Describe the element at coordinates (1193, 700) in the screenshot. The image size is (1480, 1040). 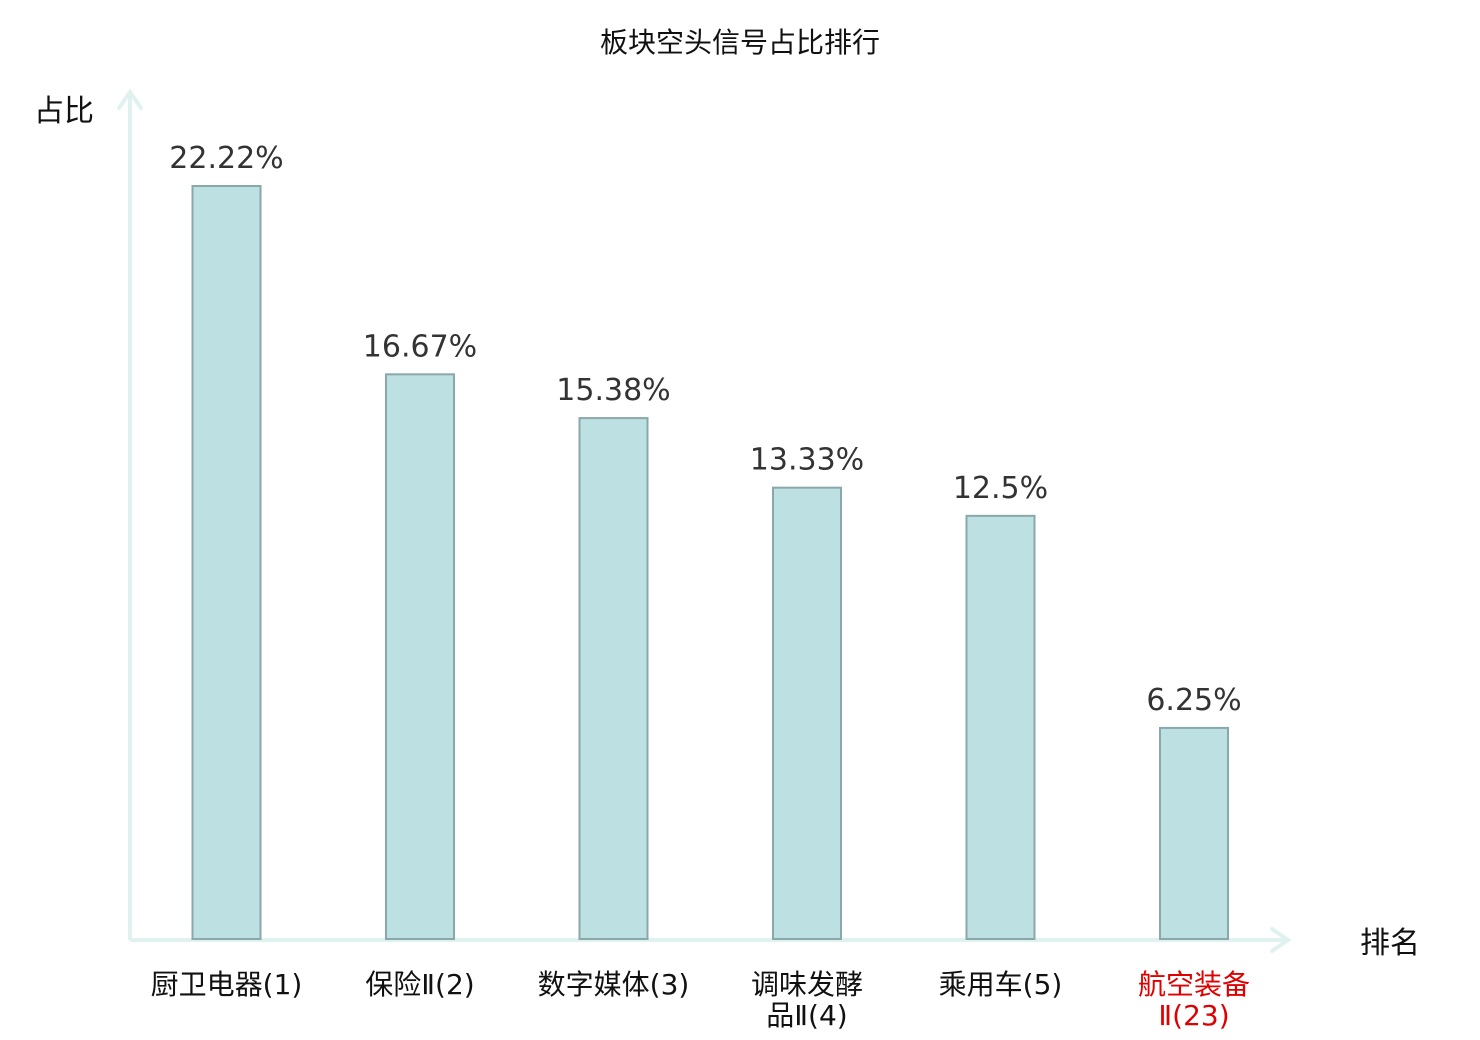
I see `value-label: 6.25%` at that location.